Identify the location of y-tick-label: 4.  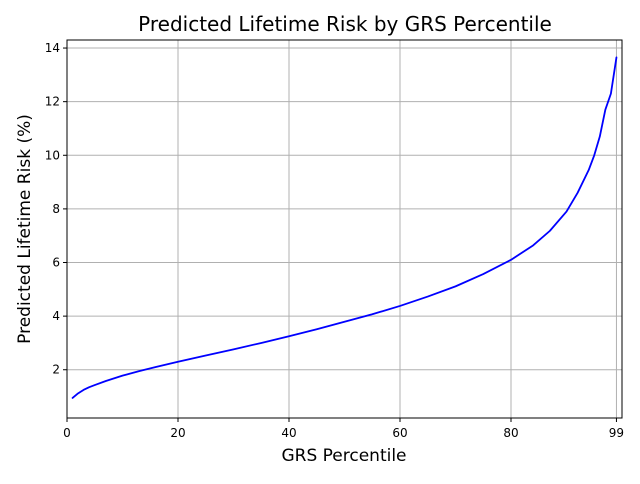
(56, 316).